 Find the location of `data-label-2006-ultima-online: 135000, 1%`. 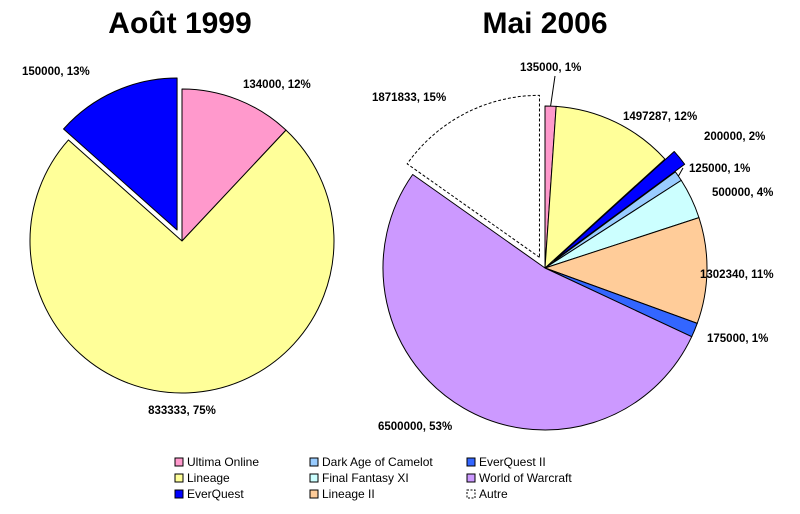

data-label-2006-ultima-online: 135000, 1% is located at coordinates (550, 68).